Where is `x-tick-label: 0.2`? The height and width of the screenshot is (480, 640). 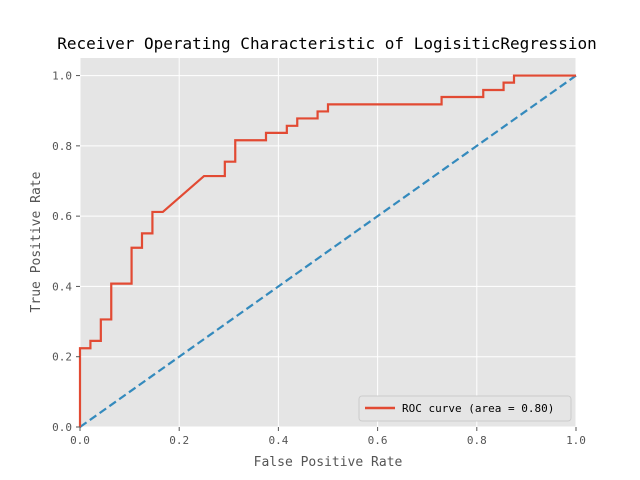
x-tick-label: 0.2 is located at coordinates (179, 440).